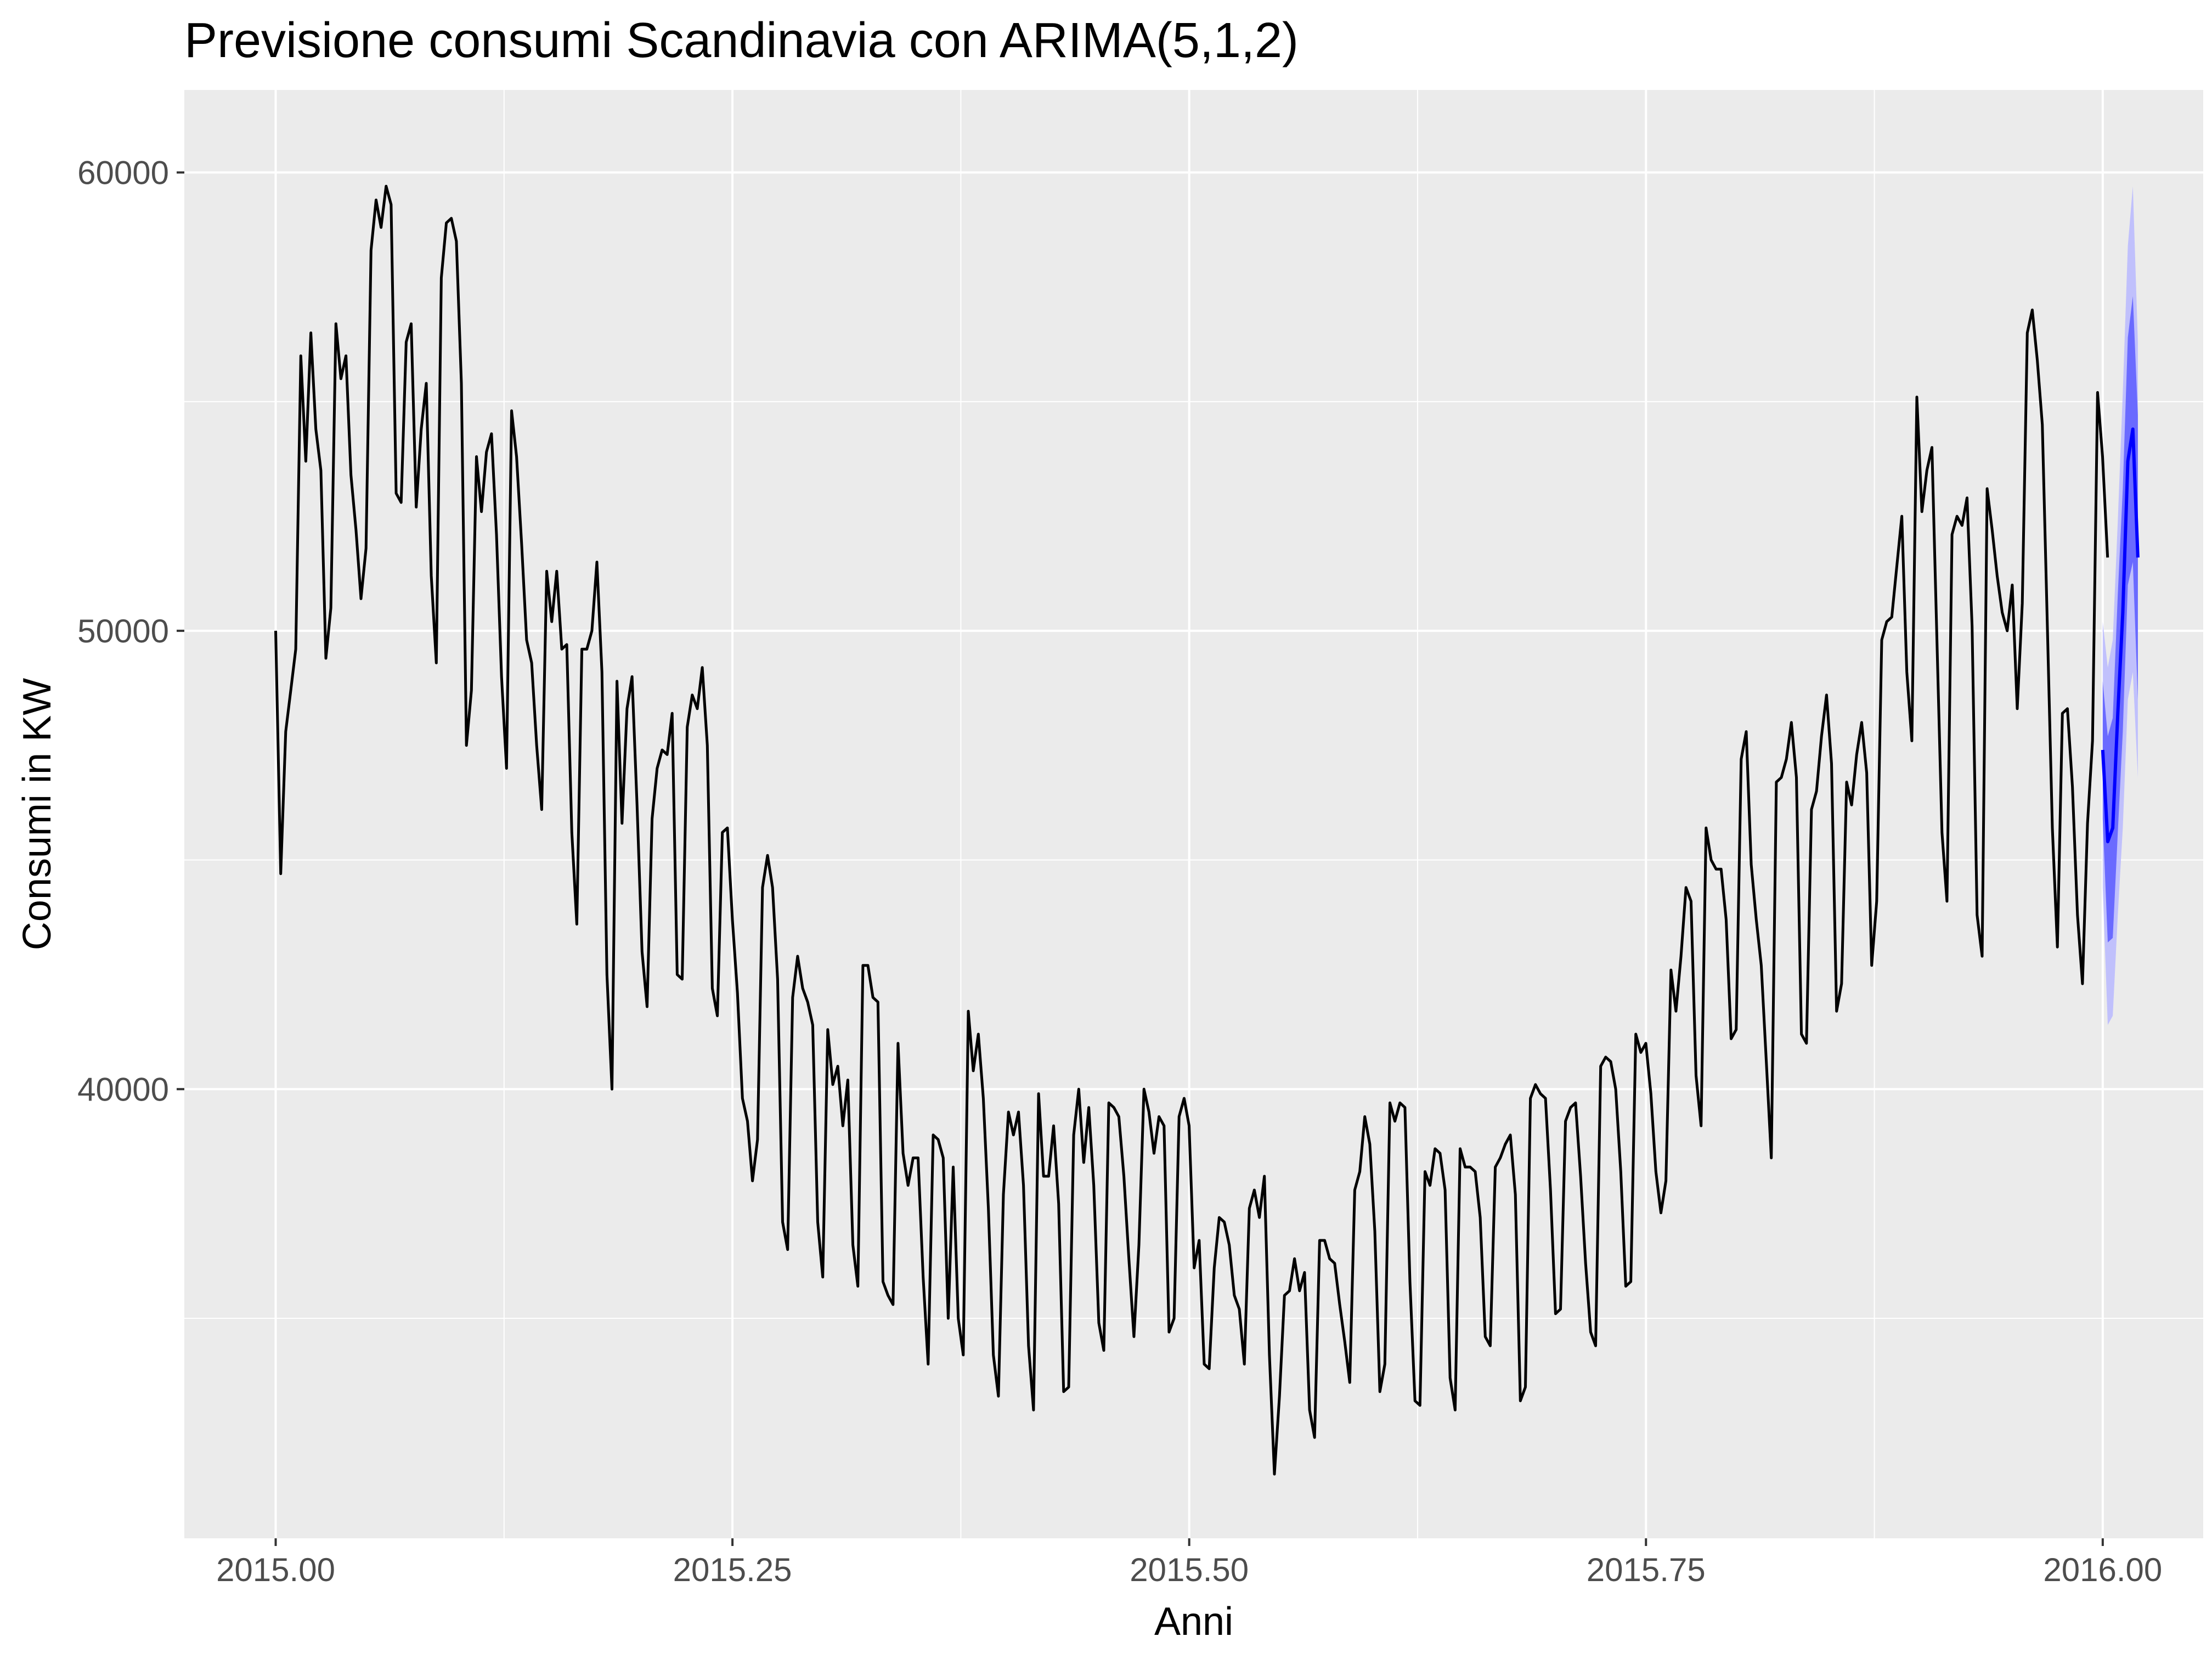 This screenshot has height=1659, width=2212. What do you see at coordinates (2102, 1569) in the screenshot?
I see `x-tick-label: 2016.00` at bounding box center [2102, 1569].